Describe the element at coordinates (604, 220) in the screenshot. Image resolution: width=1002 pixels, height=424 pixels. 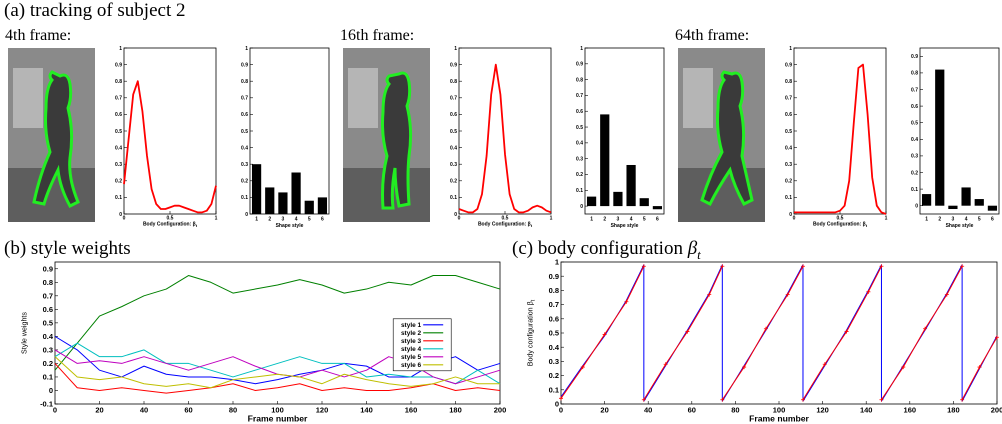
I see `x-tick-label: 2` at that location.